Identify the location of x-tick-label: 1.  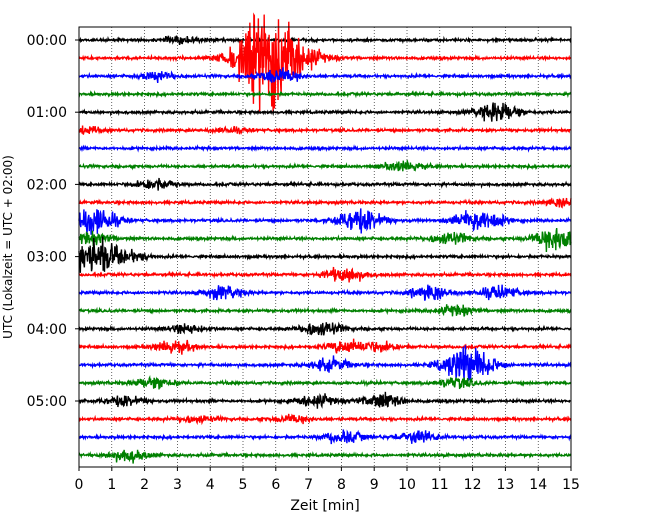
(111, 485).